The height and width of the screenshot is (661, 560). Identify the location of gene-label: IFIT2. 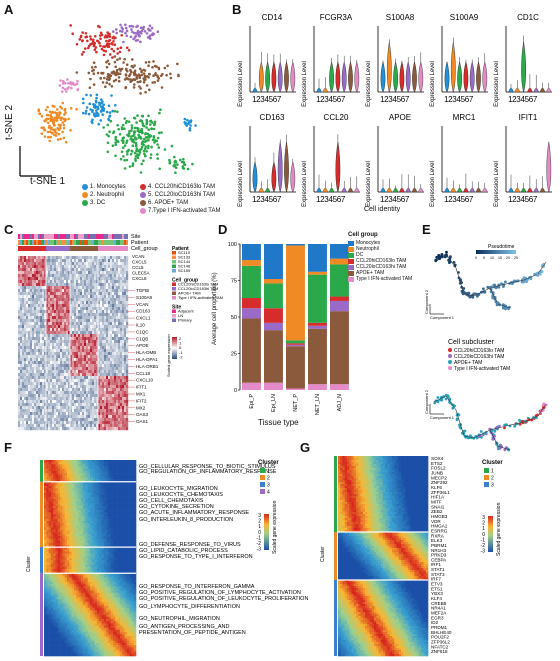
(141, 400).